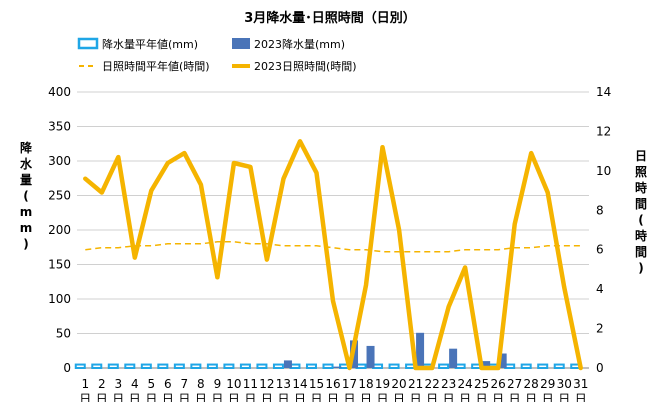  I want to click on x-tick-label: 28, so click(531, 384).